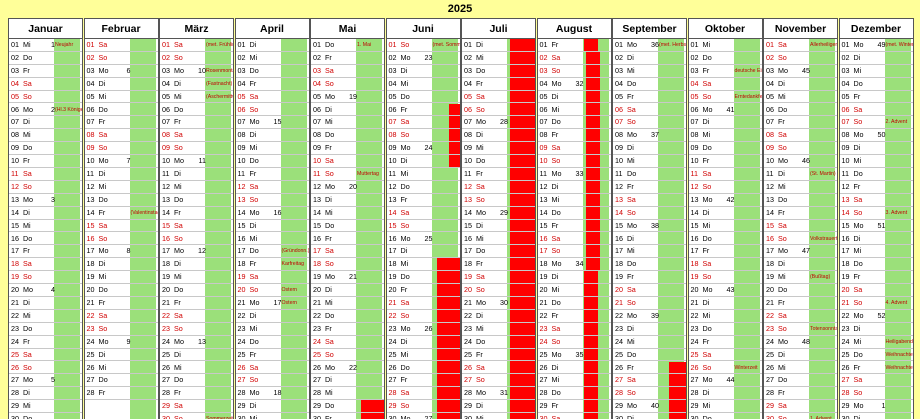 This screenshot has height=419, width=920. Describe the element at coordinates (423, 136) in the screenshot. I see `day-row: 08 So` at that location.